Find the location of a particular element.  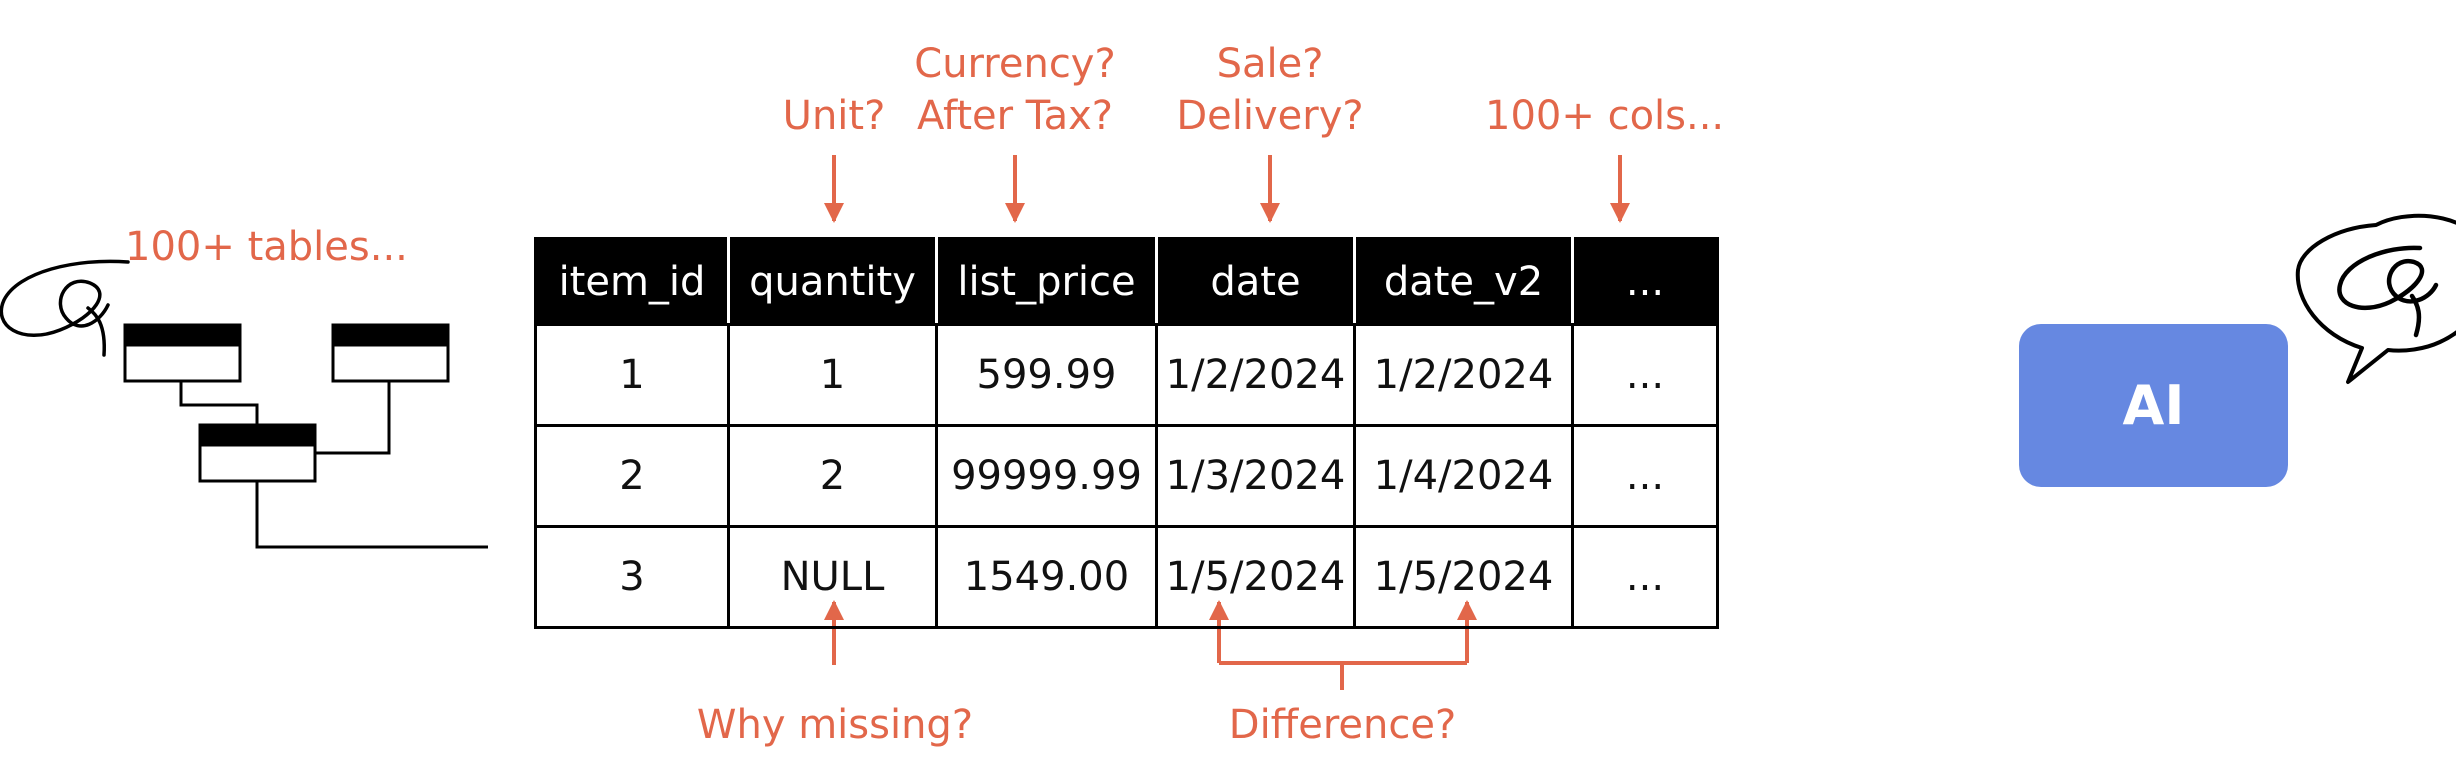

annotation-after-tax: After Tax? is located at coordinates (1015, 116).